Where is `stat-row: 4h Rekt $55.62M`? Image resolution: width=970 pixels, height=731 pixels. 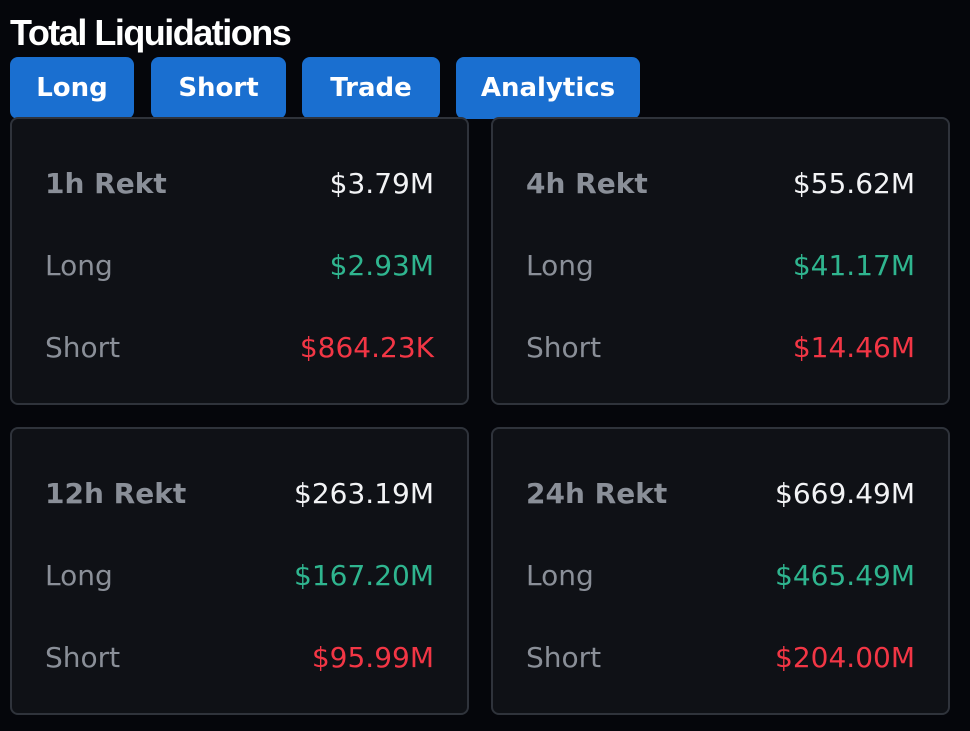
stat-row: 4h Rekt $55.62M is located at coordinates (720, 183).